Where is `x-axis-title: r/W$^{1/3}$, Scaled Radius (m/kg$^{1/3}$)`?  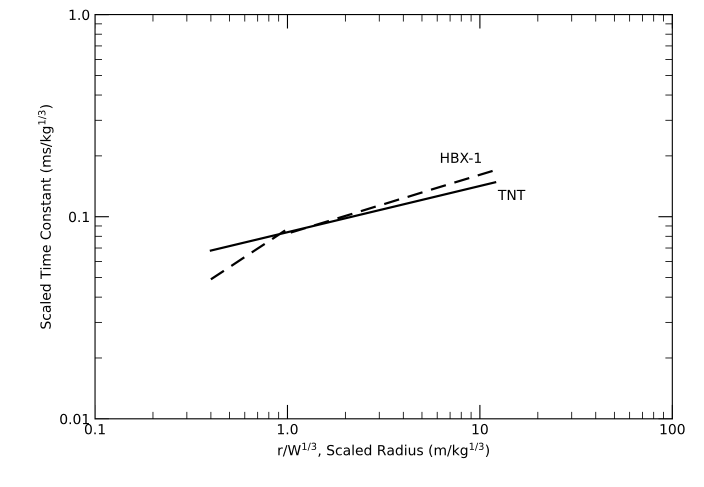
x-axis-title: r/W$^{1/3}$, Scaled Radius (m/kg$^{1/3}$) is located at coordinates (383, 450).